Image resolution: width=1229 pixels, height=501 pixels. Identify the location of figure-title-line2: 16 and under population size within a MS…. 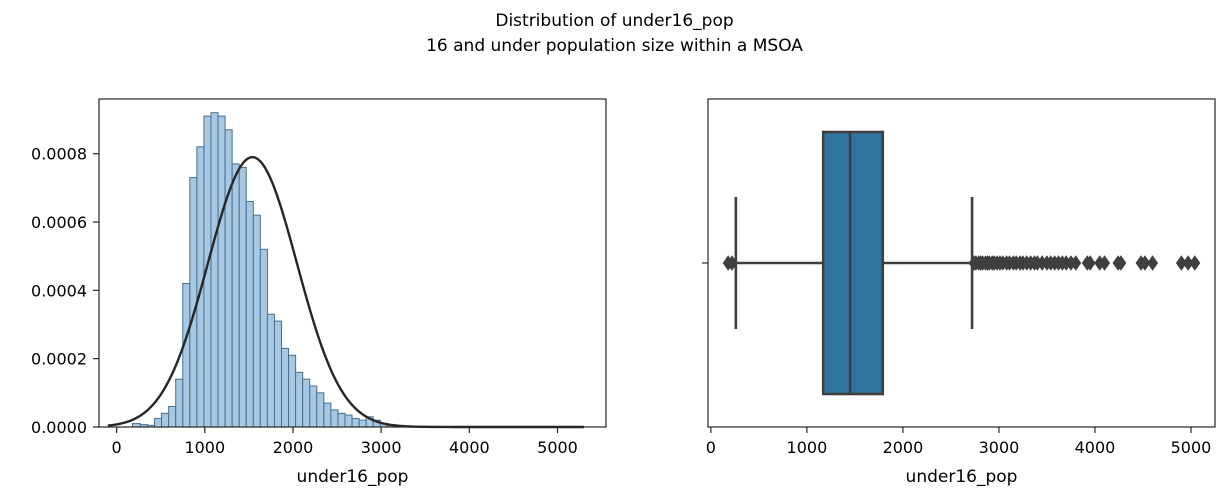
(614, 46).